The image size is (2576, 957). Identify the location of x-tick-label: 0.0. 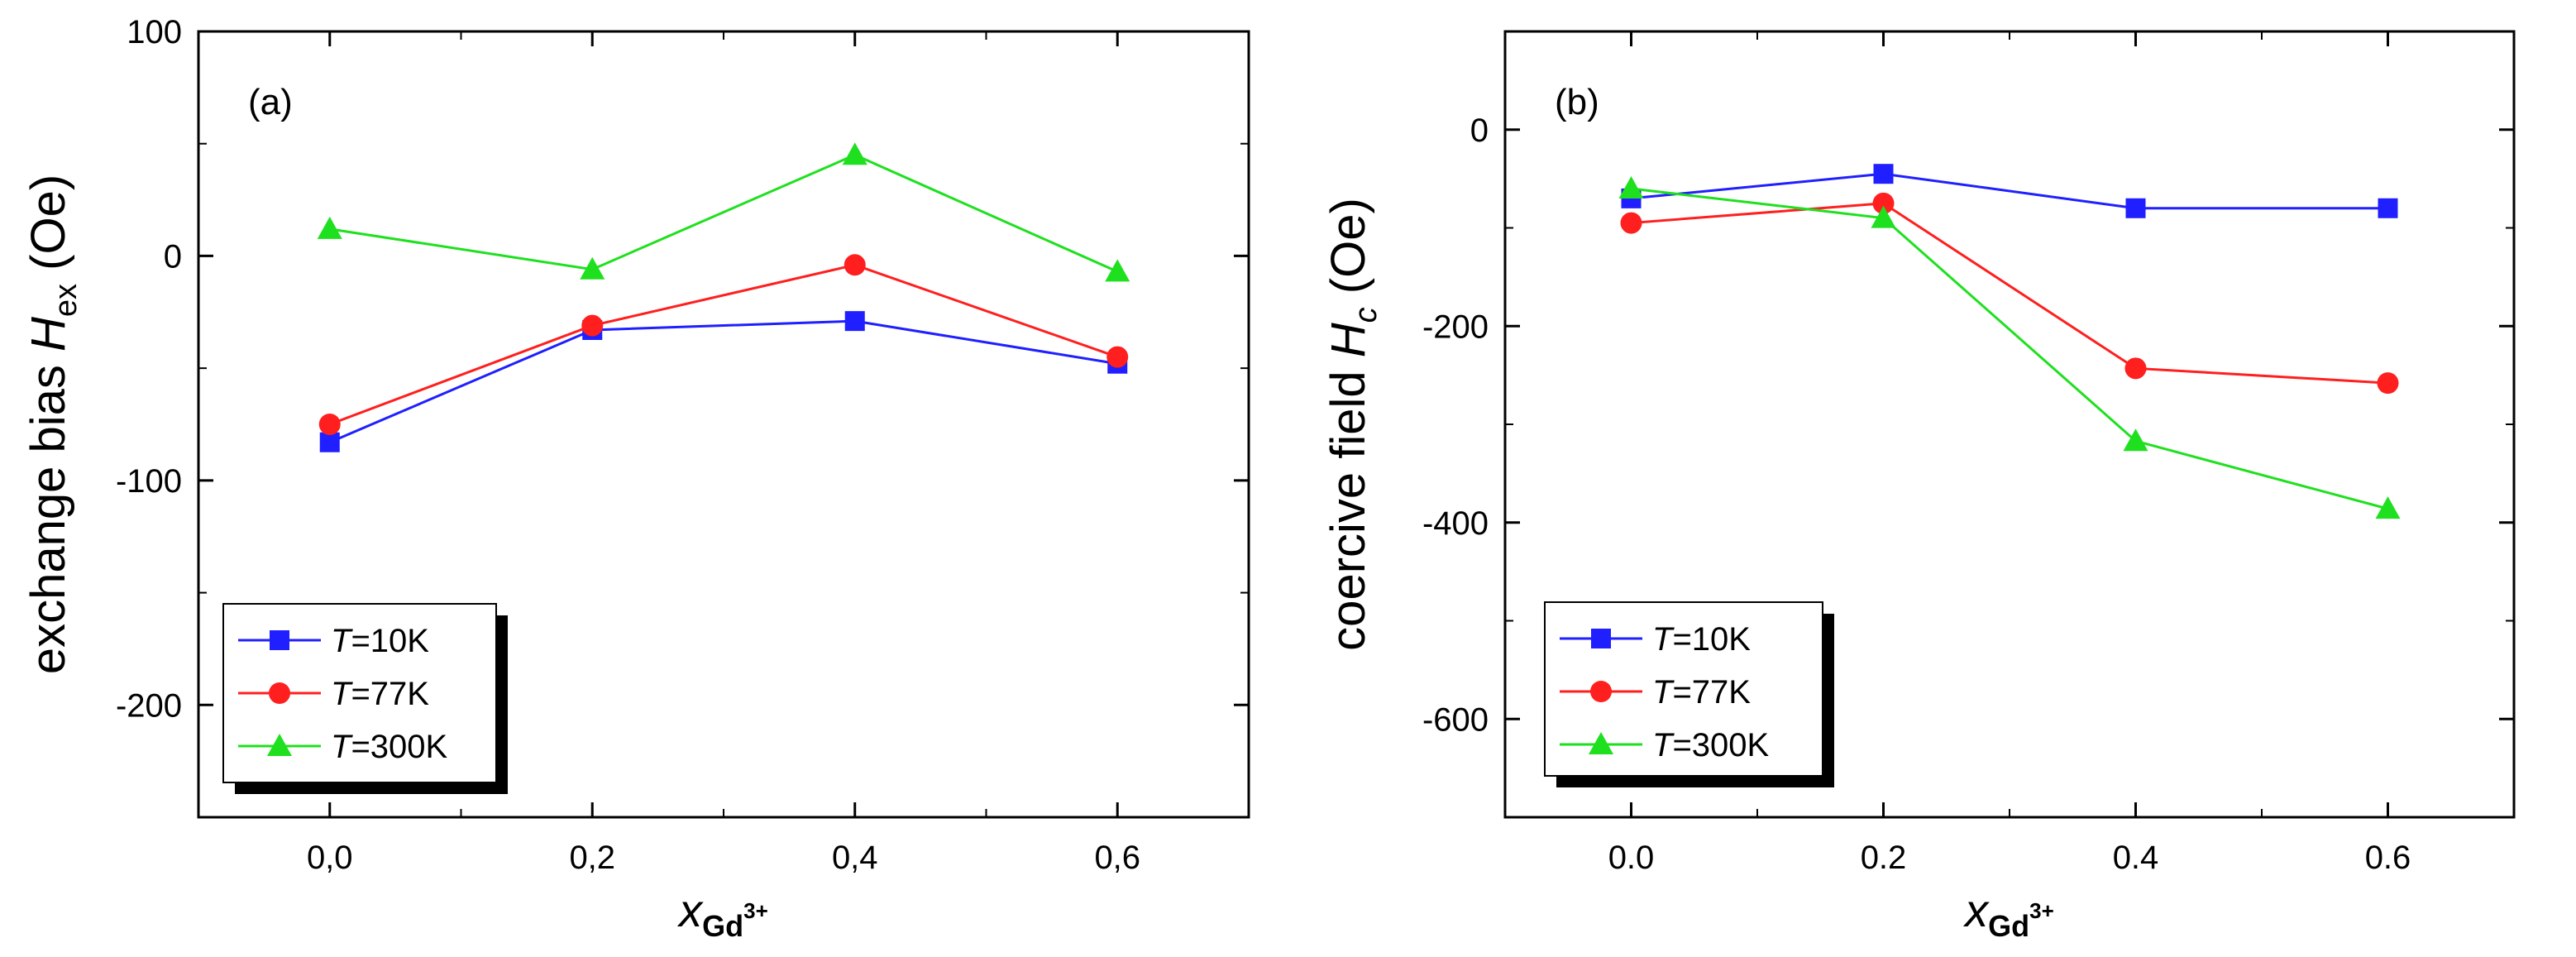
(1631, 858).